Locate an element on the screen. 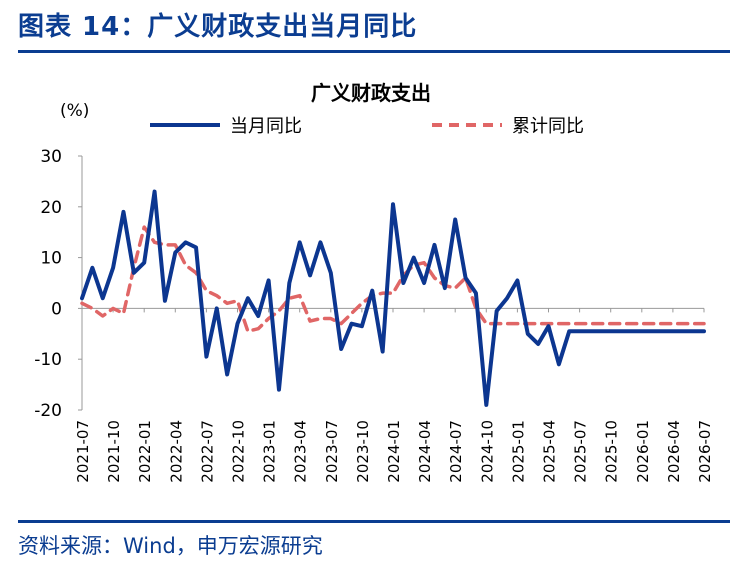 Image resolution: width=730 pixels, height=574 pixels. x-tick-label: 2024-01 is located at coordinates (394, 451).